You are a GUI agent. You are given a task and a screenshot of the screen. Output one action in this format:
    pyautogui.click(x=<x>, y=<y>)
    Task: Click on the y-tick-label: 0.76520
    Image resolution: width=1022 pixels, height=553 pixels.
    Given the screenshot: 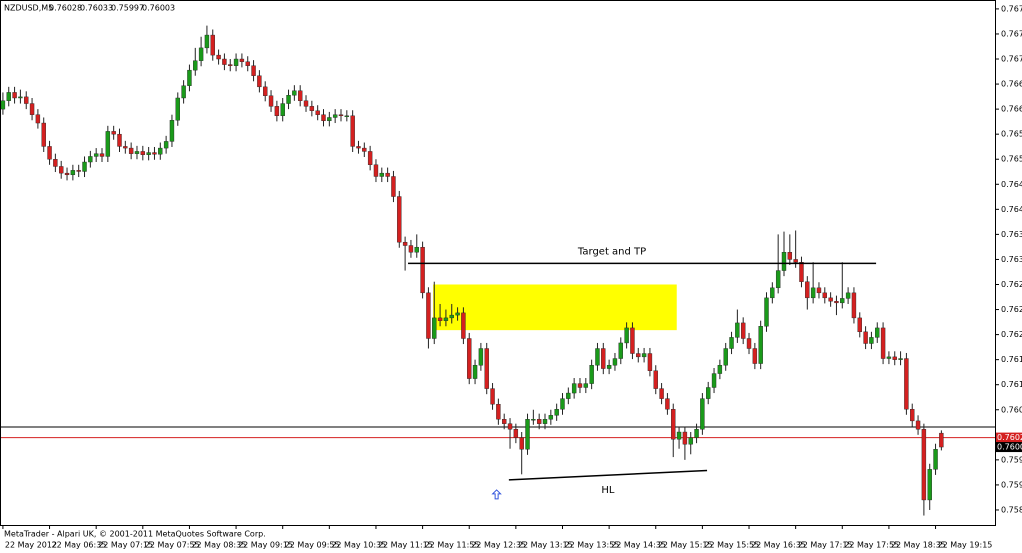 What is the action you would take?
    pyautogui.click(x=1011, y=159)
    